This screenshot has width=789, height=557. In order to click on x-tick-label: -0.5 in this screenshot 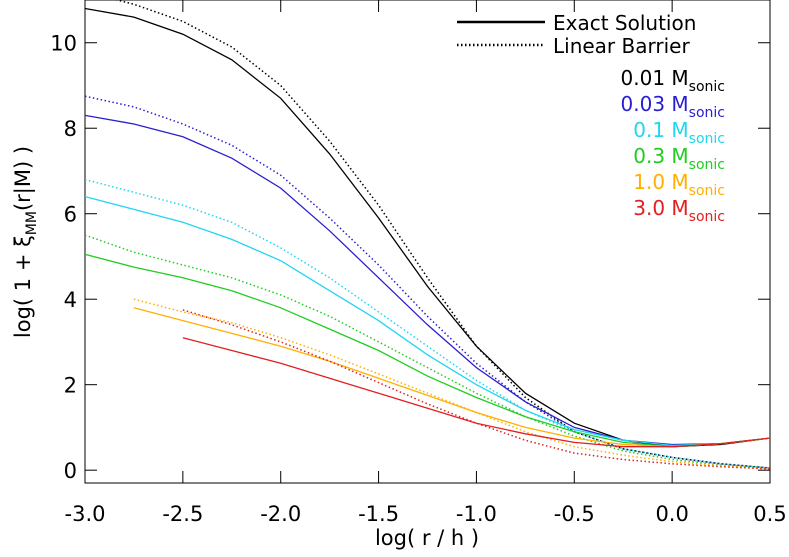, I will do `click(574, 514)`.